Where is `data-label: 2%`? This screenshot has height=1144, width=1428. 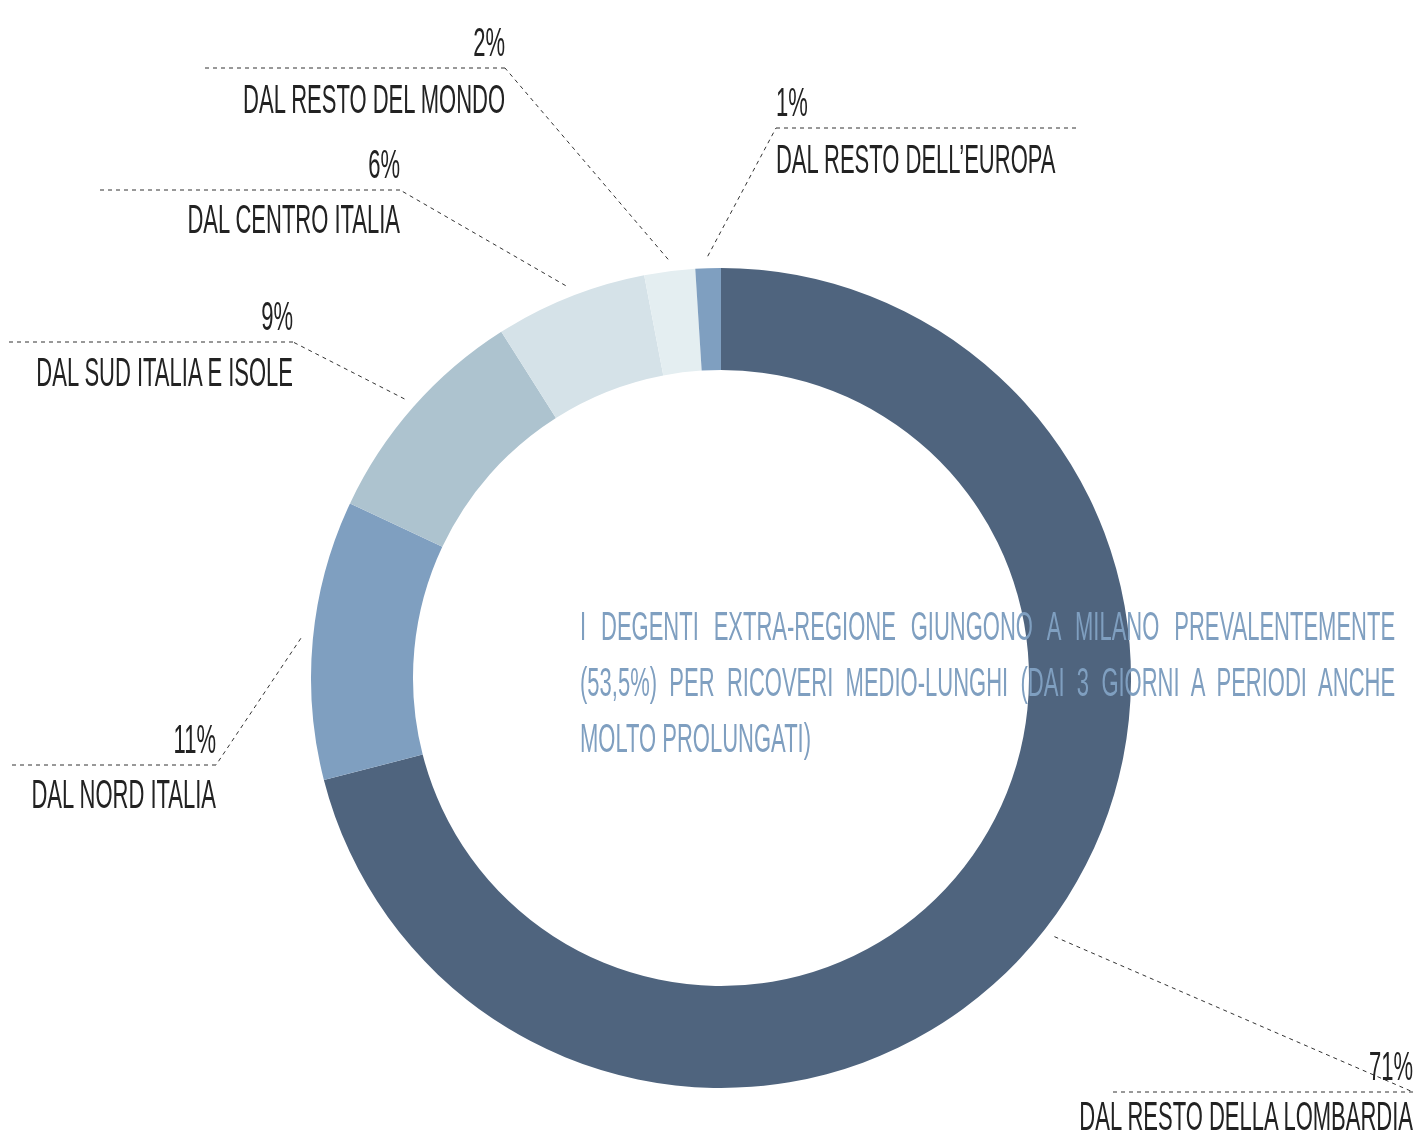
data-label: 2% is located at coordinates (489, 42).